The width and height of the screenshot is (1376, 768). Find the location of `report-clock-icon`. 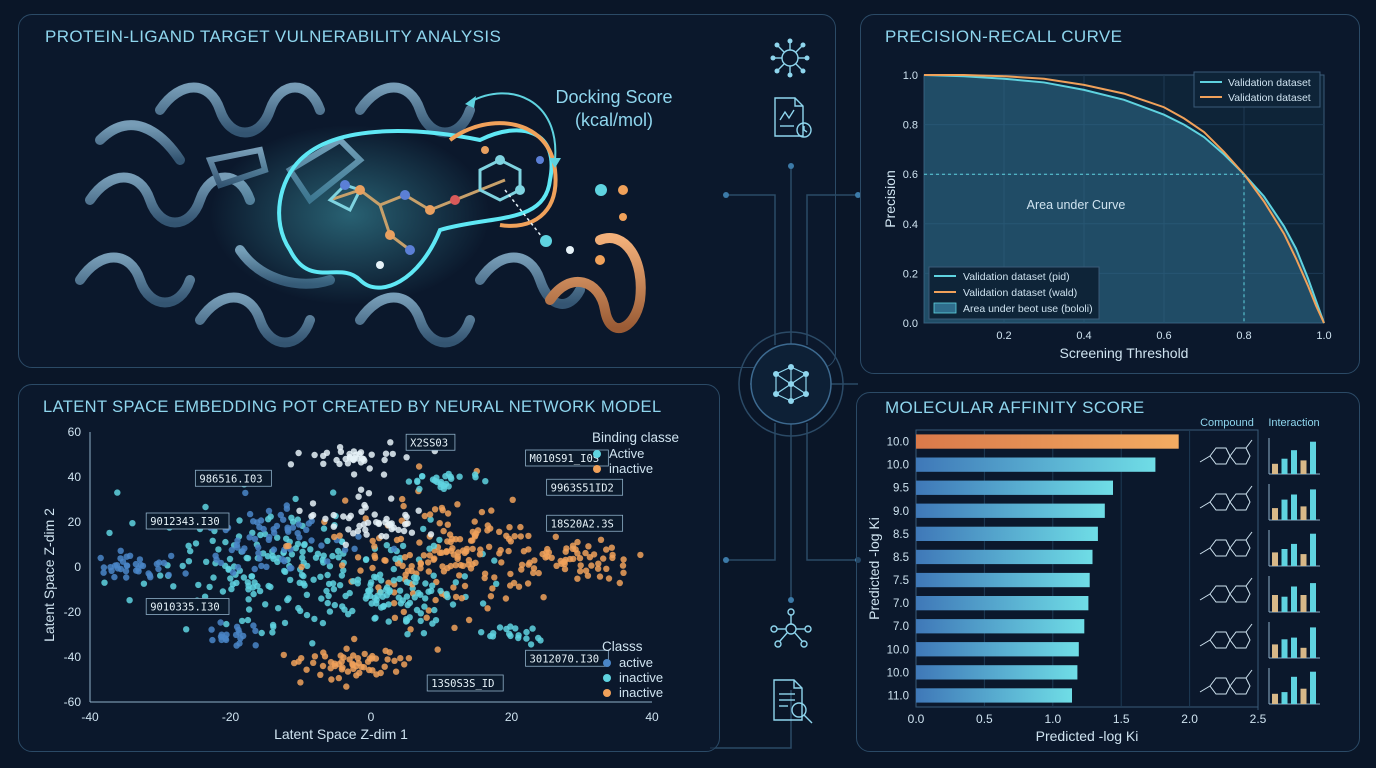

report-clock-icon is located at coordinates (793, 118).